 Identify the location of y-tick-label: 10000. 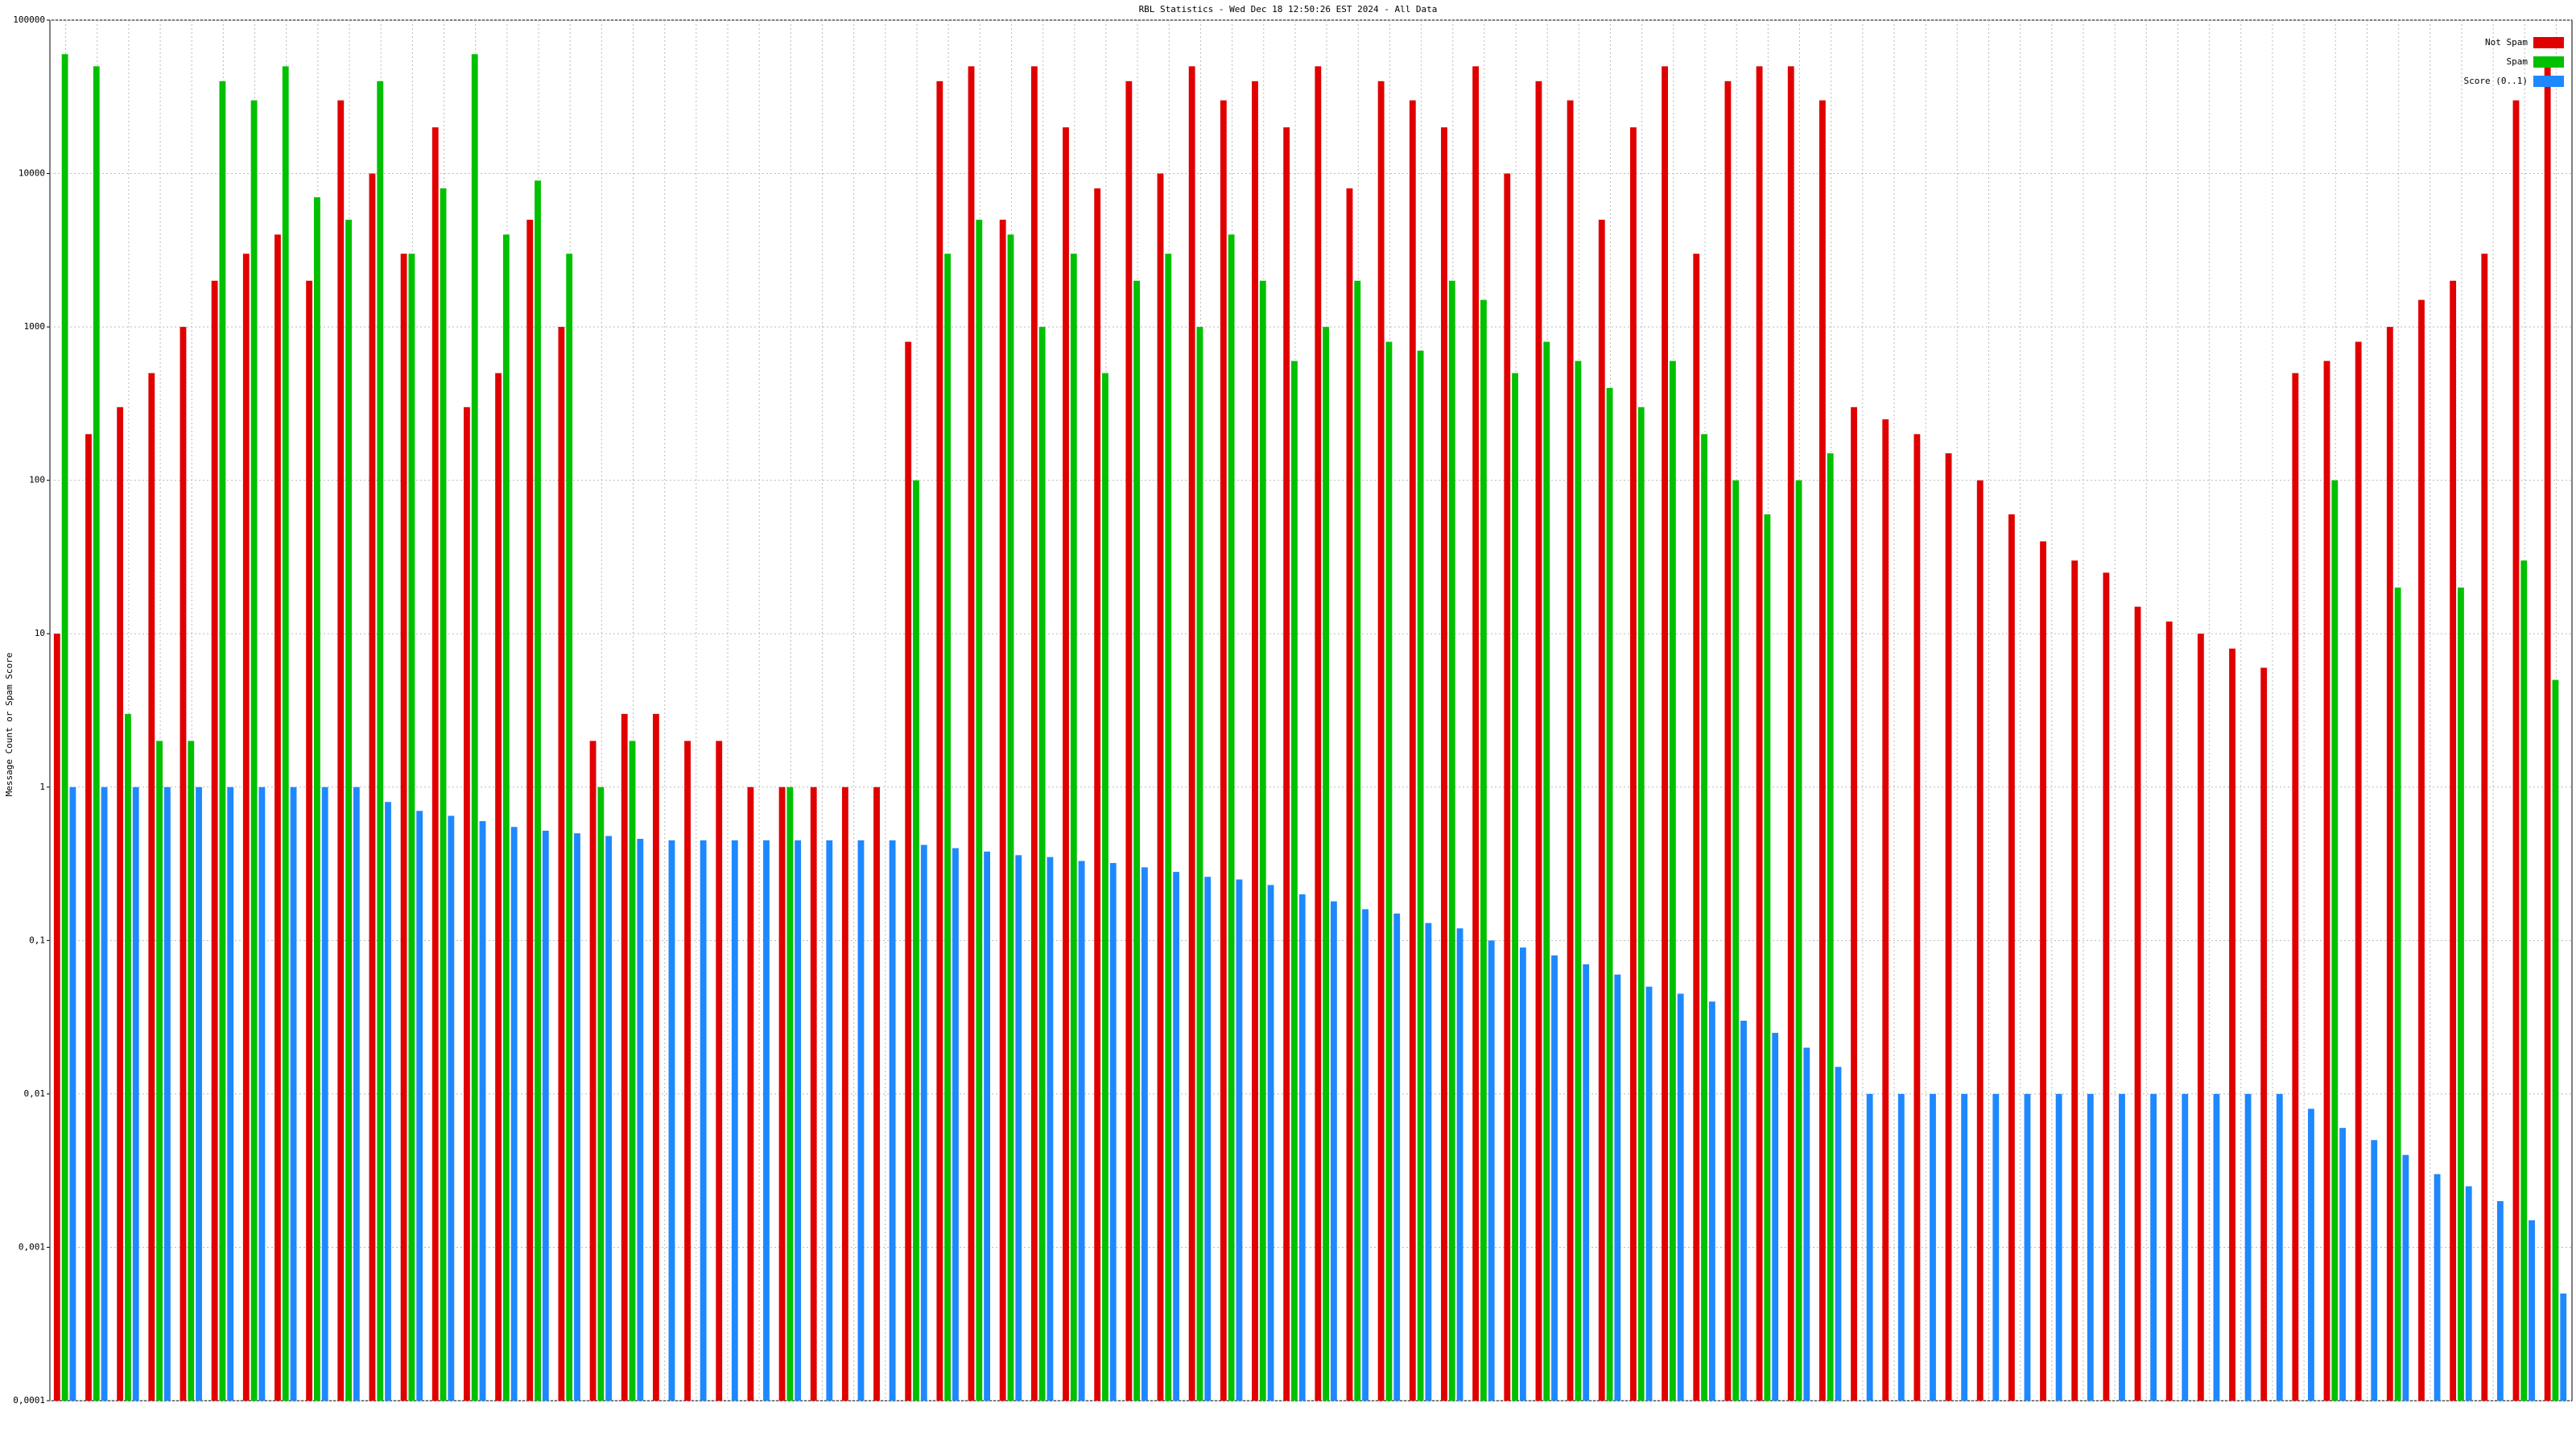
(32, 173).